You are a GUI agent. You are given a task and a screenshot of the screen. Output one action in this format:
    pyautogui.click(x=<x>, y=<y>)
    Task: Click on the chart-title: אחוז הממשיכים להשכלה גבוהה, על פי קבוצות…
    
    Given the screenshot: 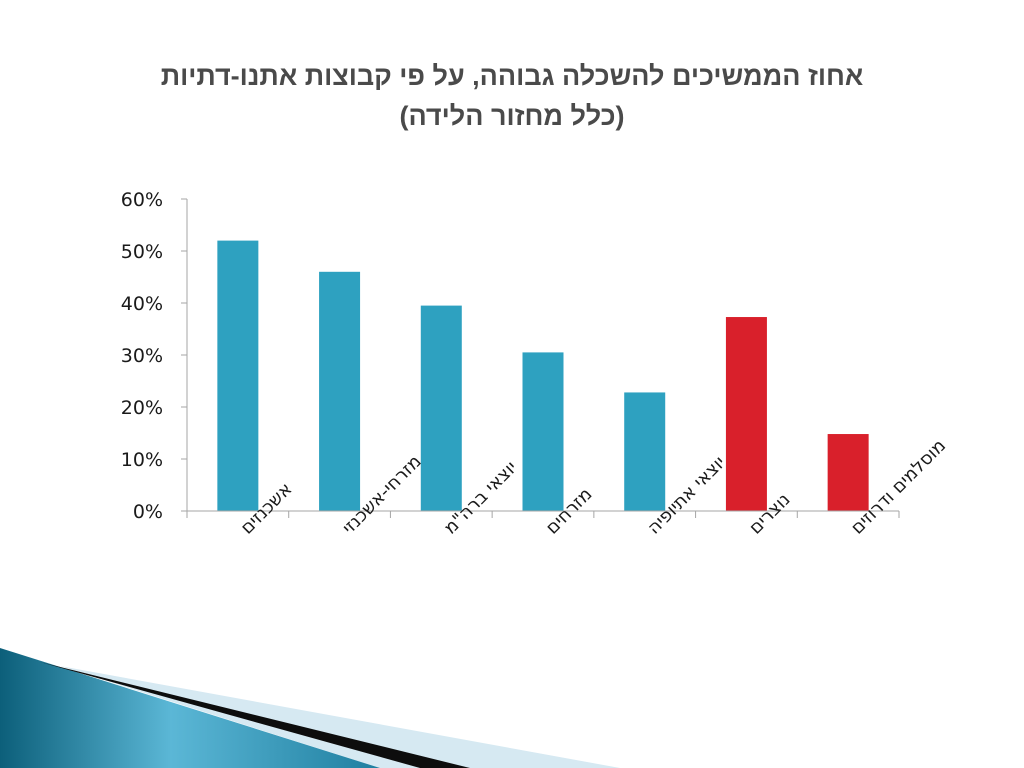 What is the action you would take?
    pyautogui.click(x=512, y=96)
    